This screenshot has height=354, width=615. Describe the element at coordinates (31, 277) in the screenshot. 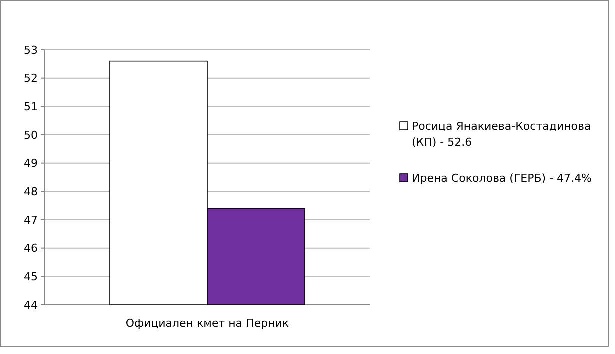

I see `y-tick-label: 45` at that location.